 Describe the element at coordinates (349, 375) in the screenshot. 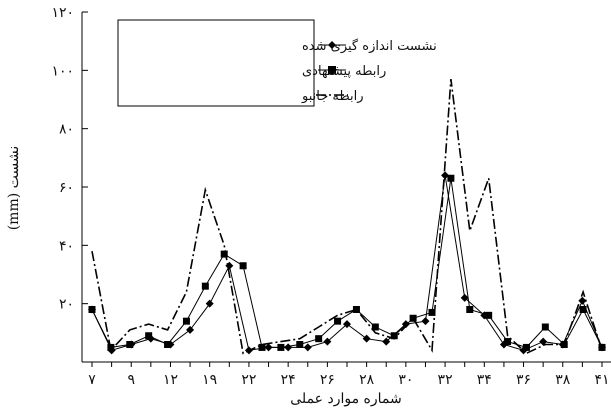

I see `x-ticks: ۷ ۹ ۱۲ ۱۹ ۲۲ ۲۴ ۲۶ ۲۸ ۳۰ ۳۲ ۳۴ ۳۶ ۳۸ ۴۱` at that location.